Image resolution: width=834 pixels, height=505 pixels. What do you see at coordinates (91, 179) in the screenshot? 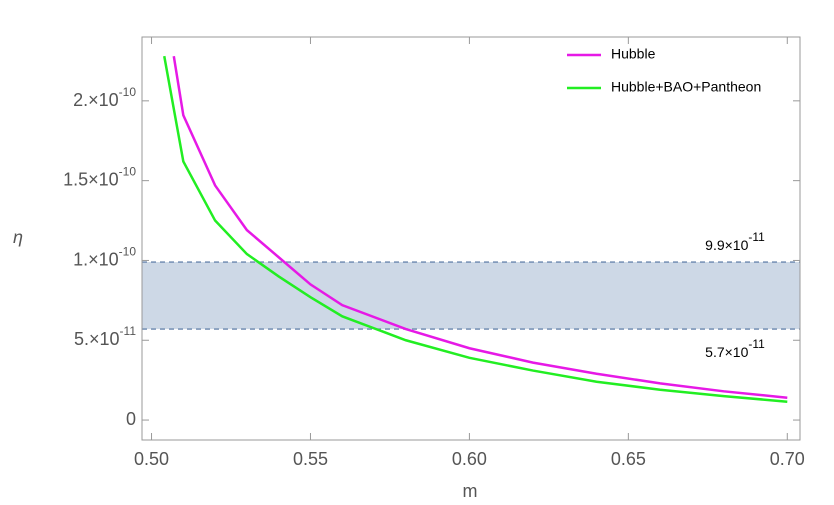
I see `y-tick-label-base: 1.5×10` at bounding box center [91, 179].